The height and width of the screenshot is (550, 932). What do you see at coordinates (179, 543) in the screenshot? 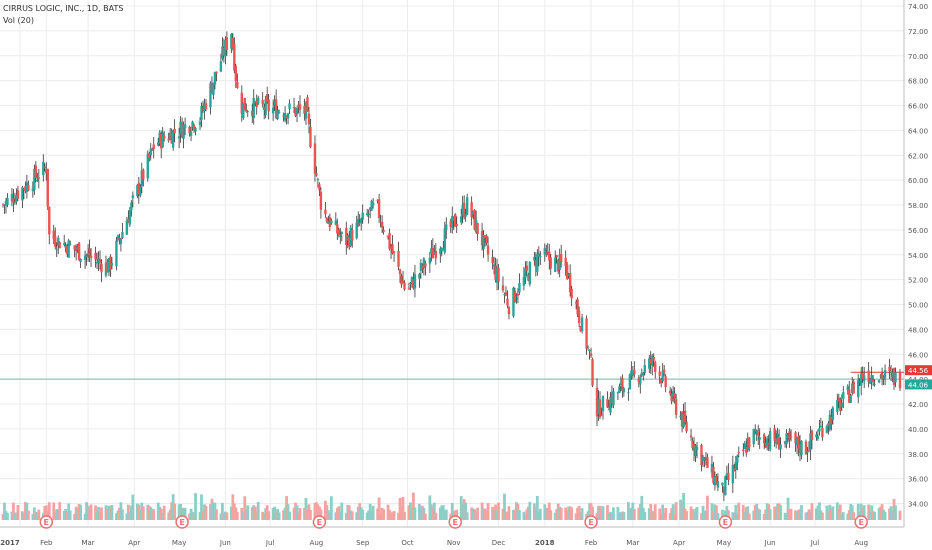
I see `x-tick-label: May` at bounding box center [179, 543].